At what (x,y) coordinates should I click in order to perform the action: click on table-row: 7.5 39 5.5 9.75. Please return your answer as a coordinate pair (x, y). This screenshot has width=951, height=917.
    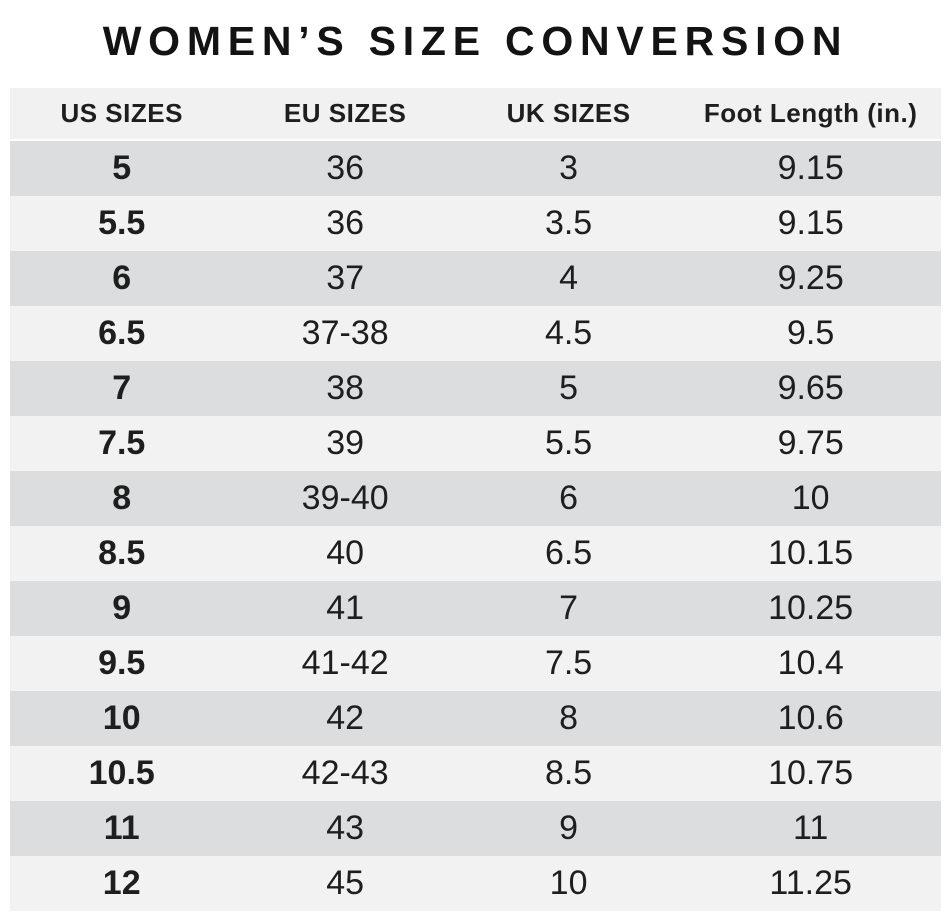
    Looking at the image, I should click on (475, 443).